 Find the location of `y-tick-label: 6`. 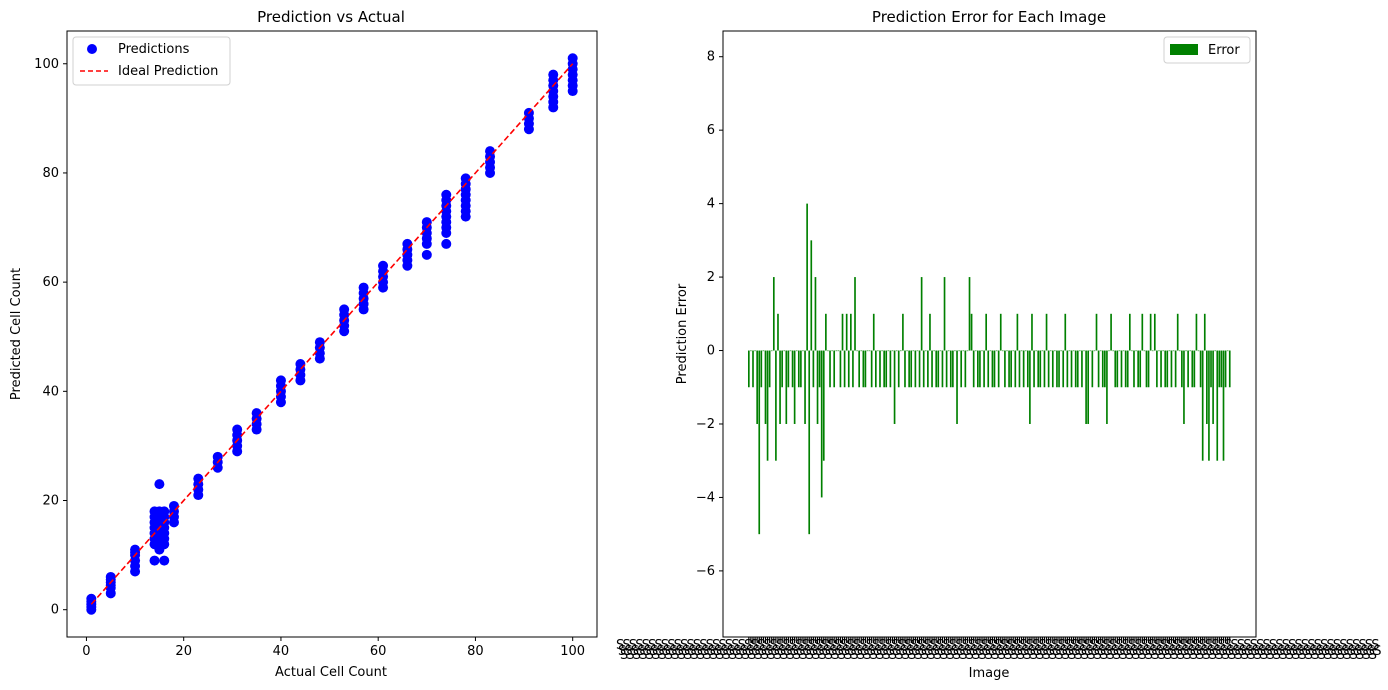

y-tick-label: 6 is located at coordinates (711, 130).